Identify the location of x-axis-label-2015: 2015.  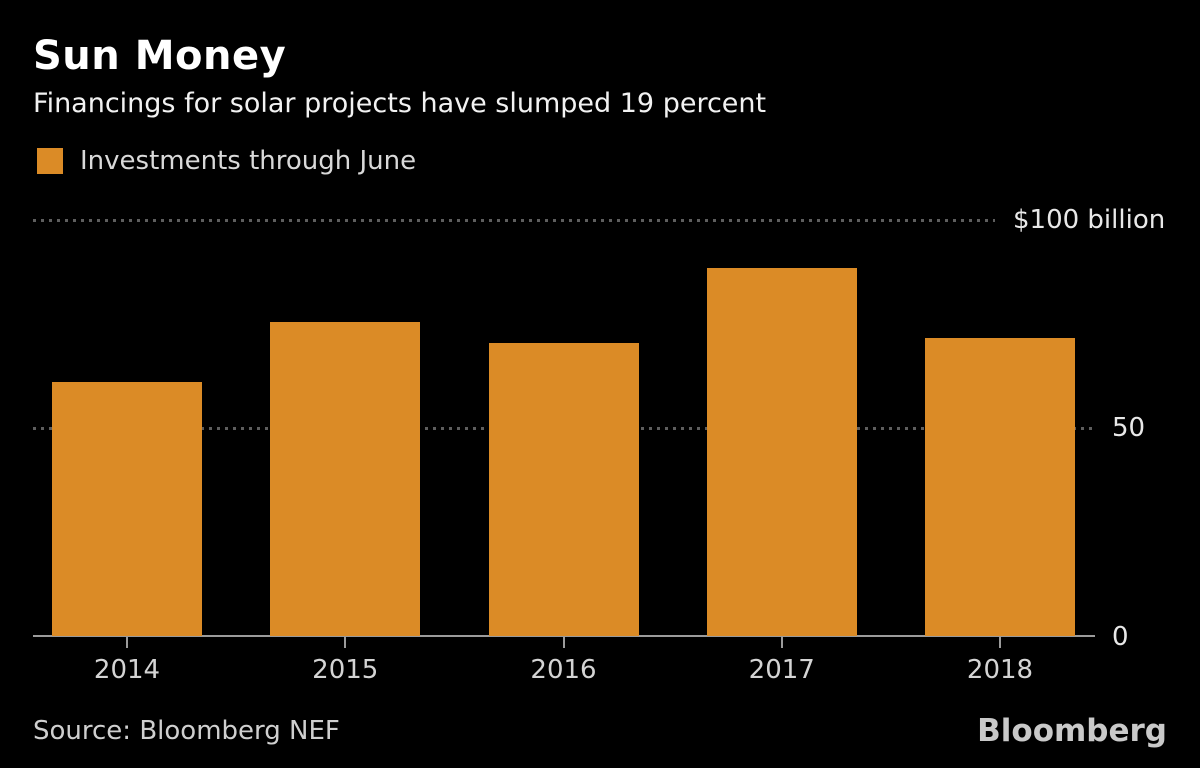
(345, 670).